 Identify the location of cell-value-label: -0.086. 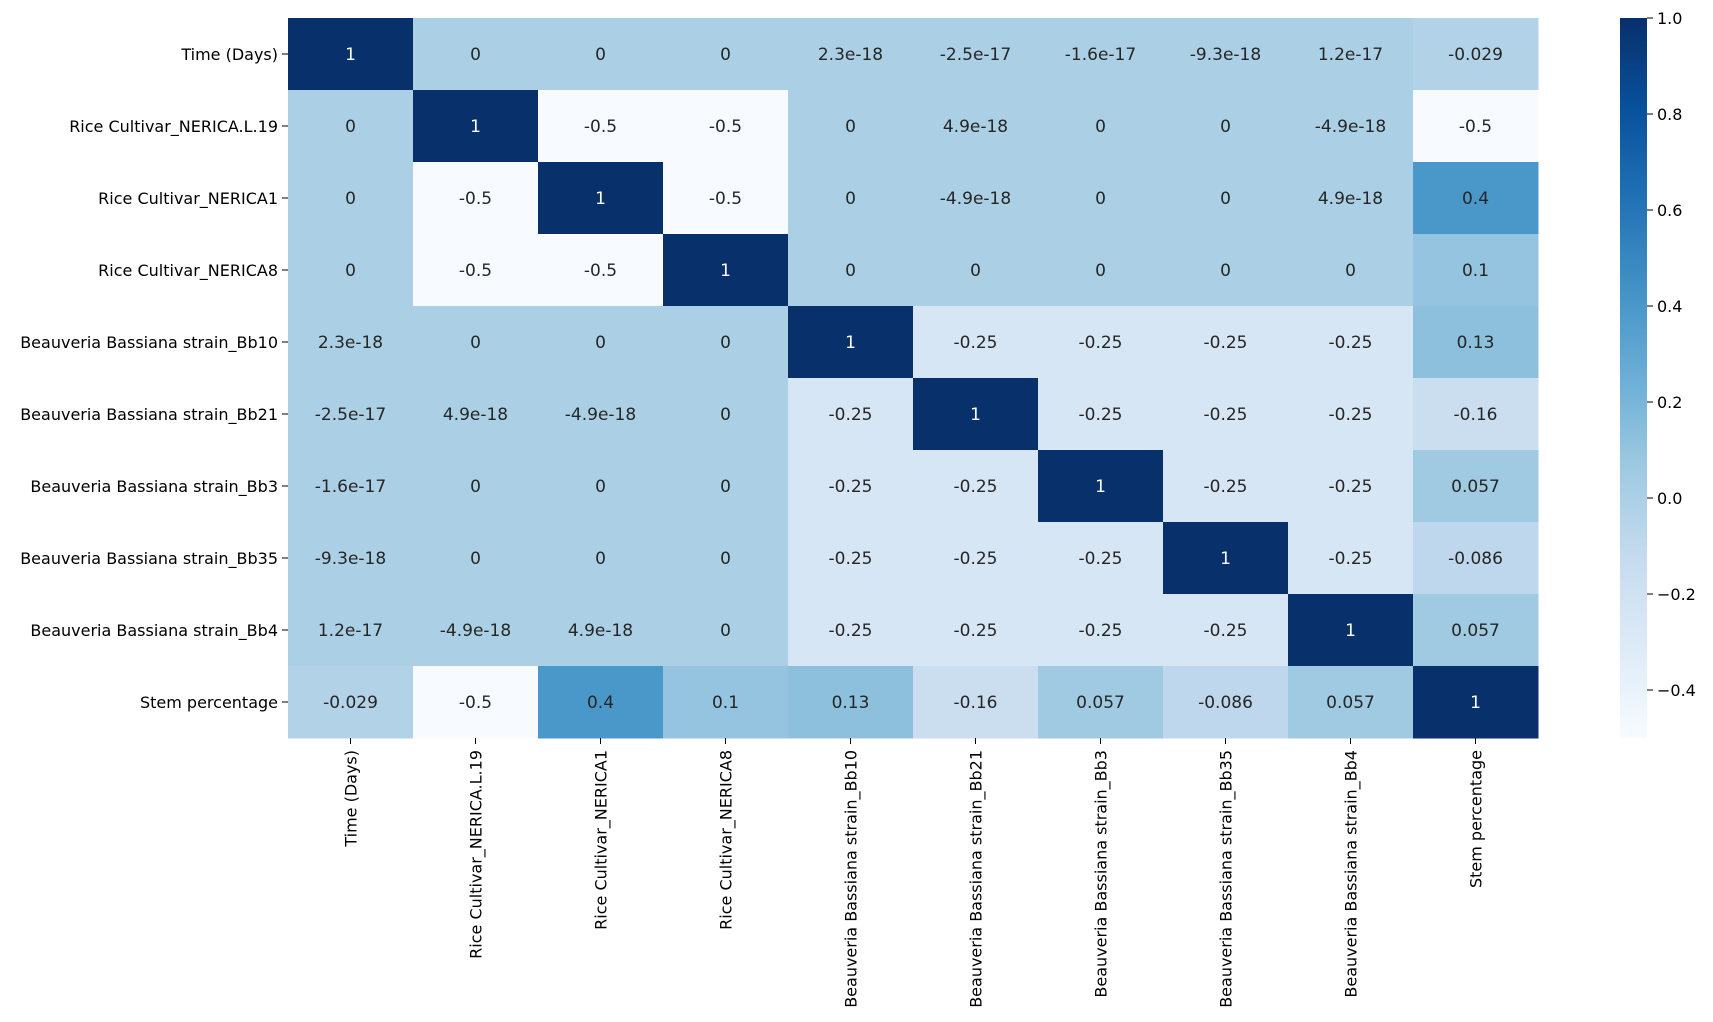
(1475, 559).